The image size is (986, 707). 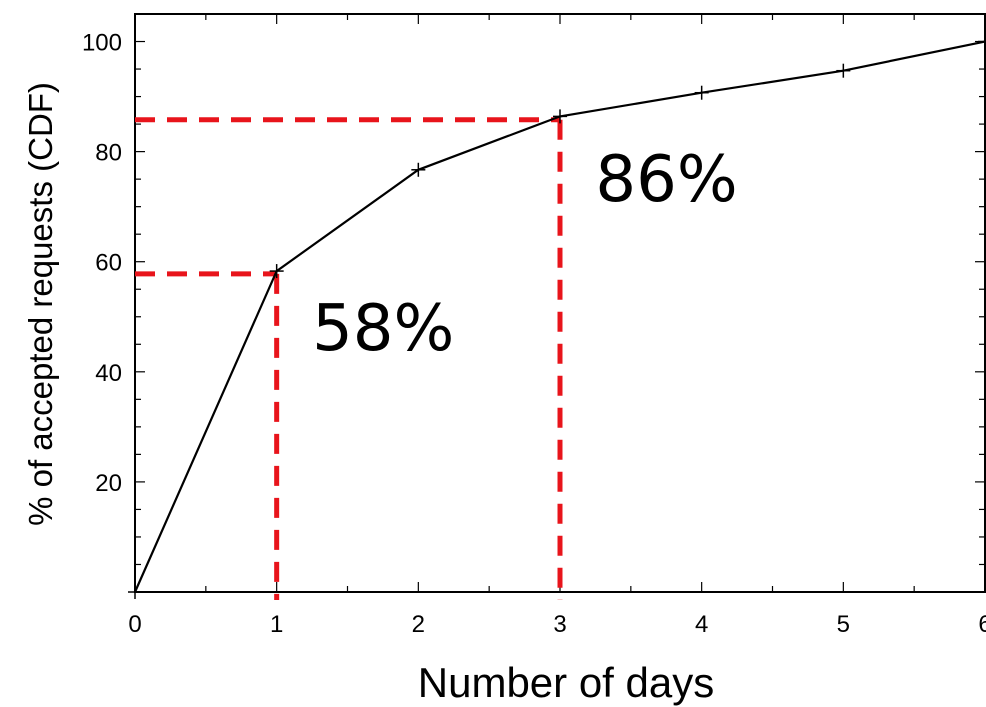 I want to click on y-tick-label: 20, so click(x=108, y=483).